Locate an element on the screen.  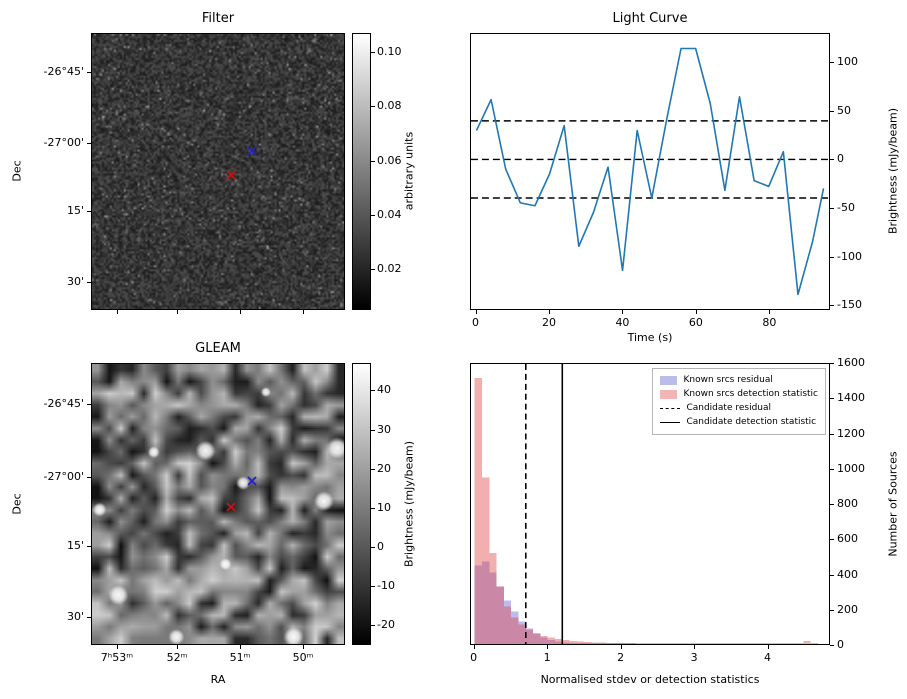
legend-label: Candidate detection statistic is located at coordinates (751, 422).